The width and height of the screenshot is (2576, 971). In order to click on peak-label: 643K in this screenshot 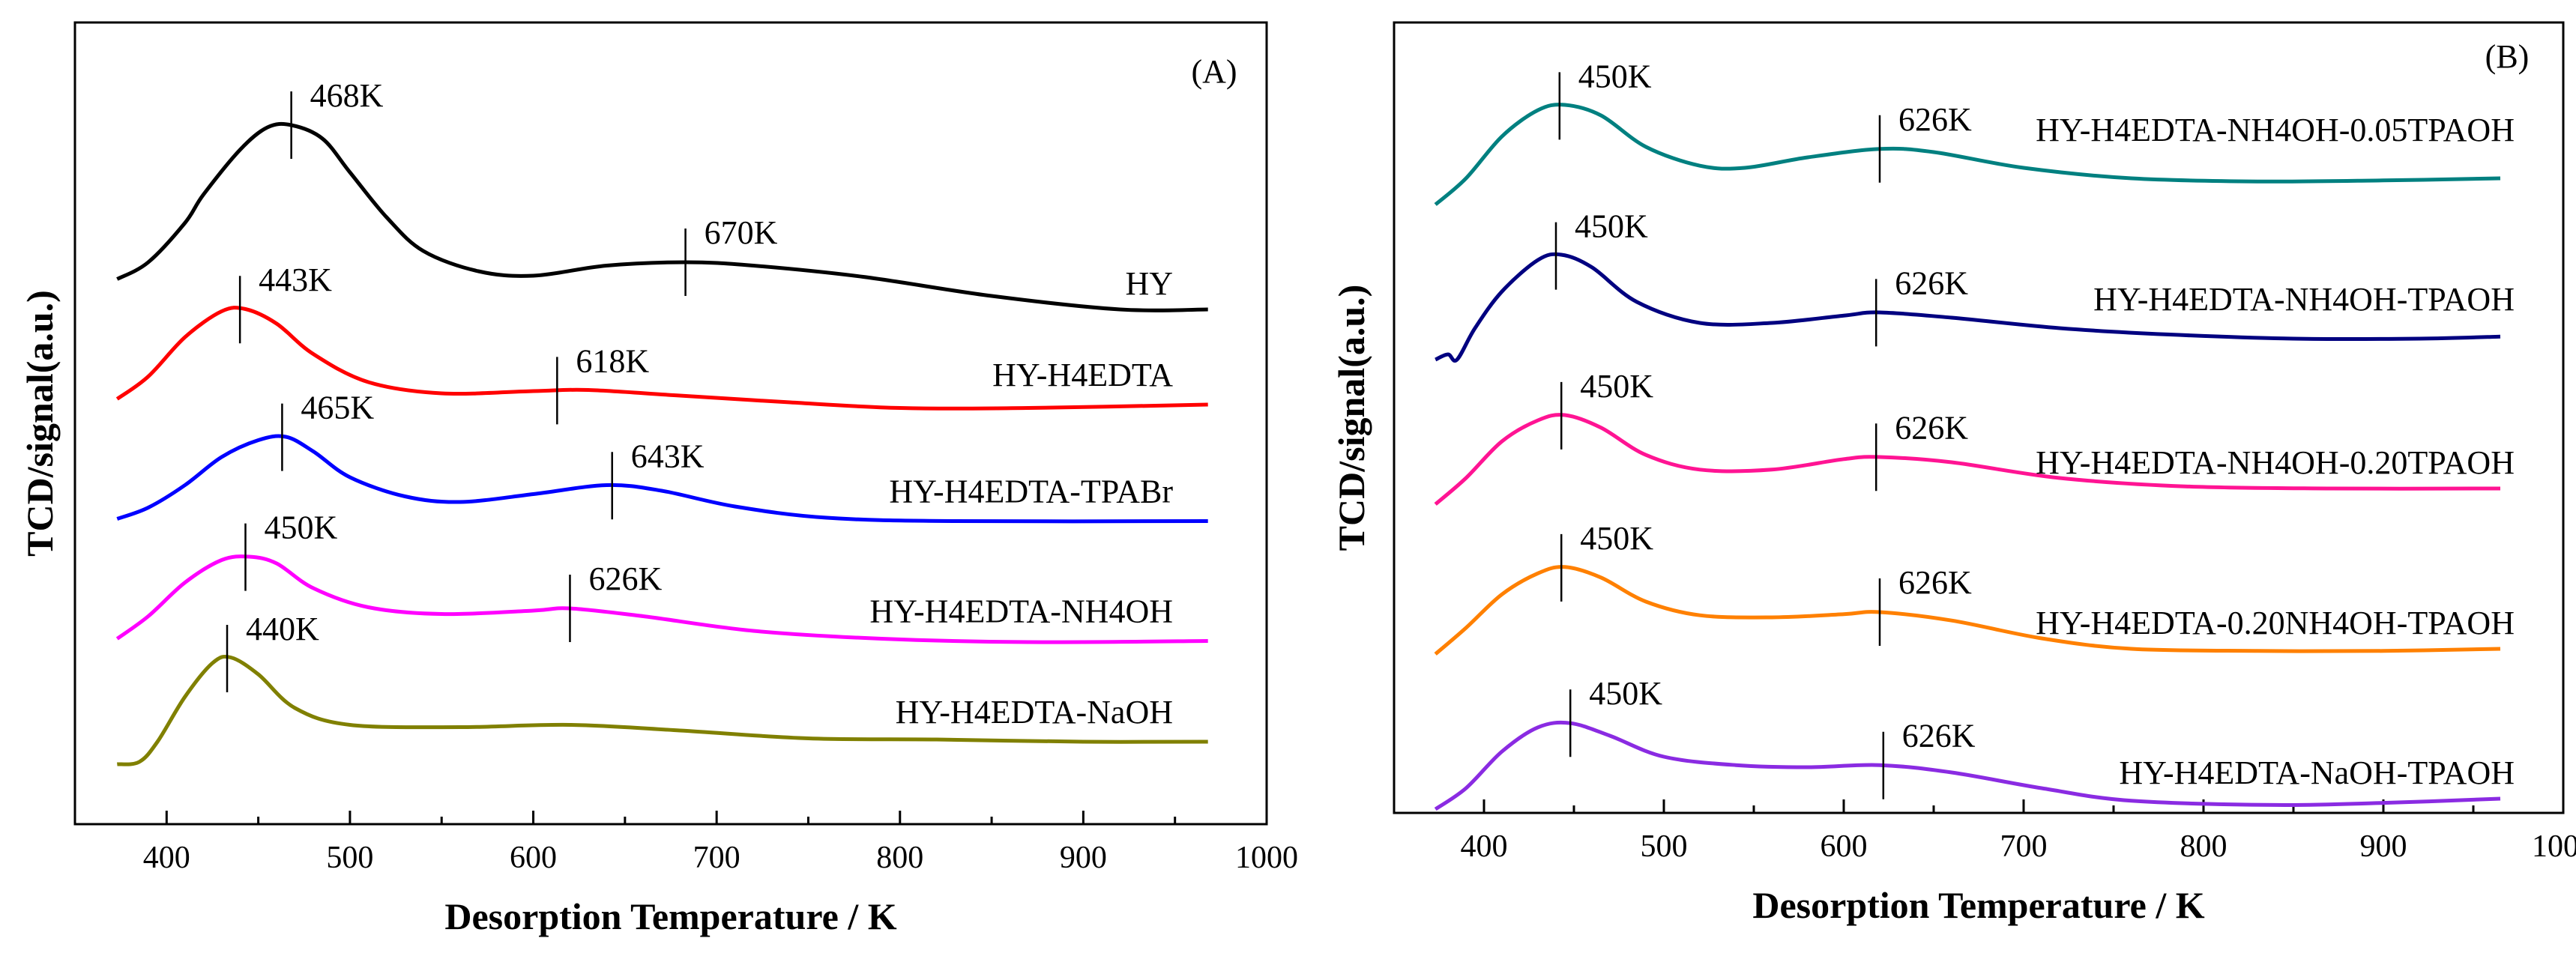, I will do `click(668, 456)`.